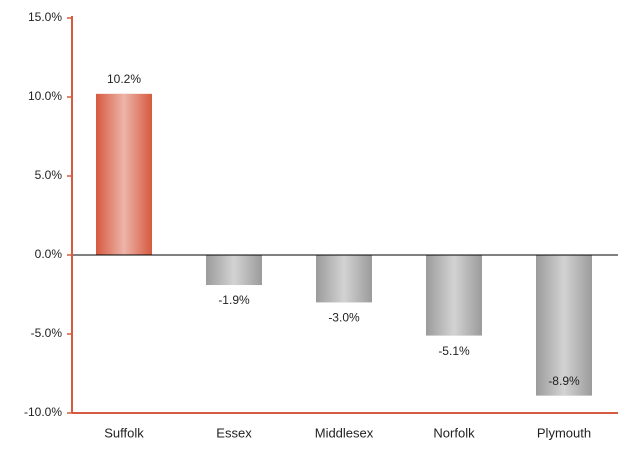 The image size is (620, 450). I want to click on y-tick-label: -10.0%, so click(43, 412).